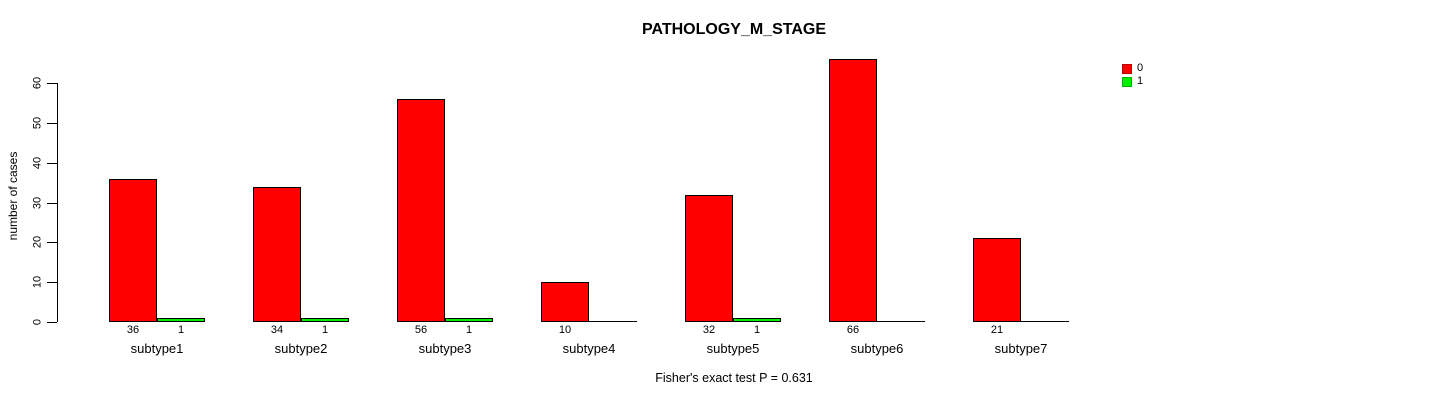 The image size is (1440, 400). I want to click on bar-value-label: 32, so click(709, 330).